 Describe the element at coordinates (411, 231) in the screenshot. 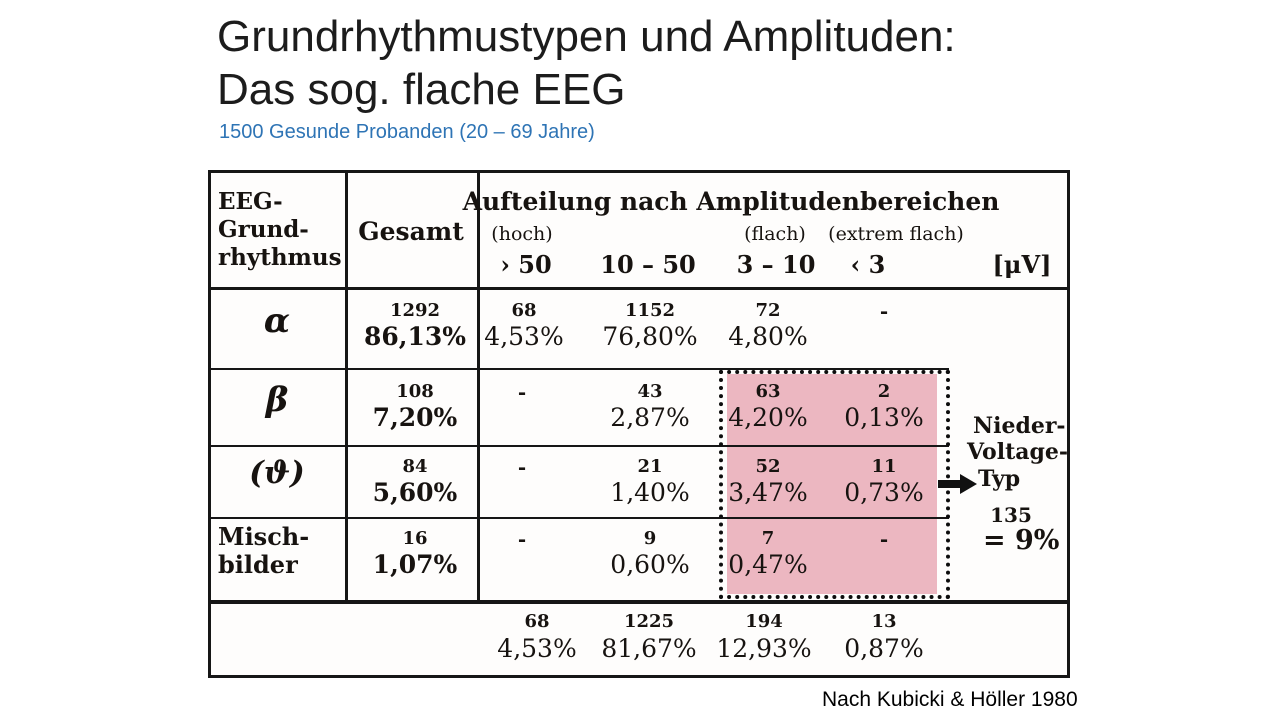

I see `header-gesamt: Gesamt` at that location.